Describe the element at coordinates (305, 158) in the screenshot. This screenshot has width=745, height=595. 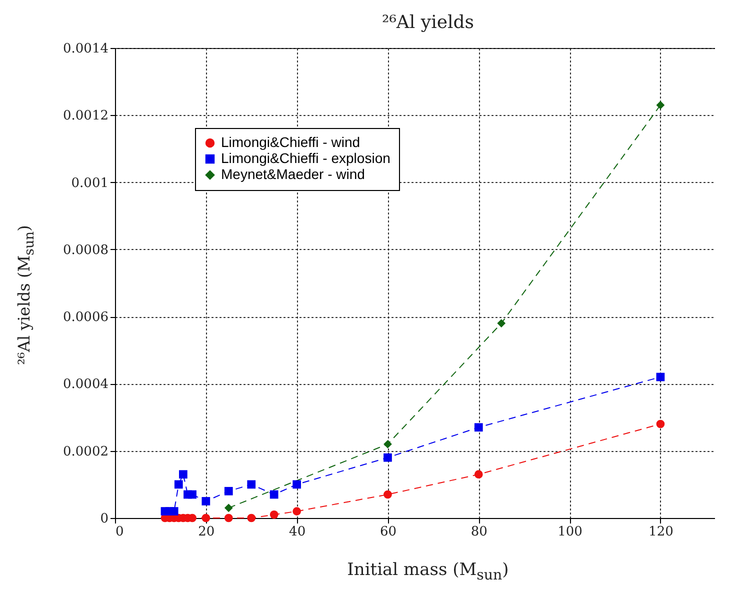
I see `legend-label: Limongi&Chieffi - explosion` at that location.